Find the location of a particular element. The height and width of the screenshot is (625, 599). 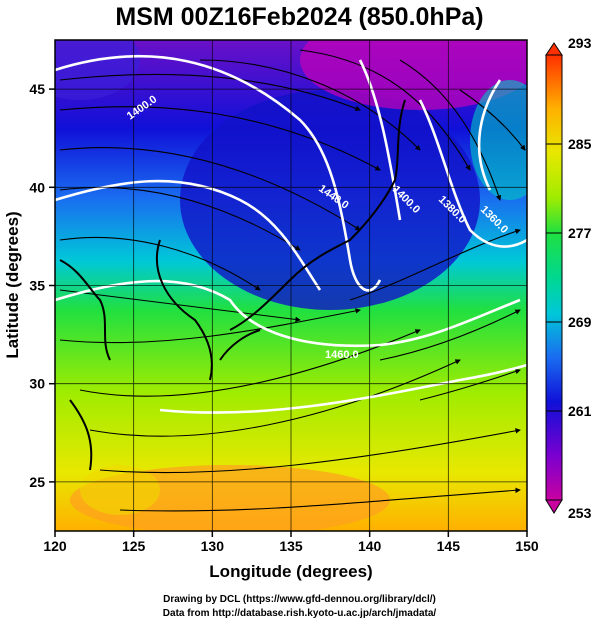

colorbar-tick-label: 261 is located at coordinates (580, 411).